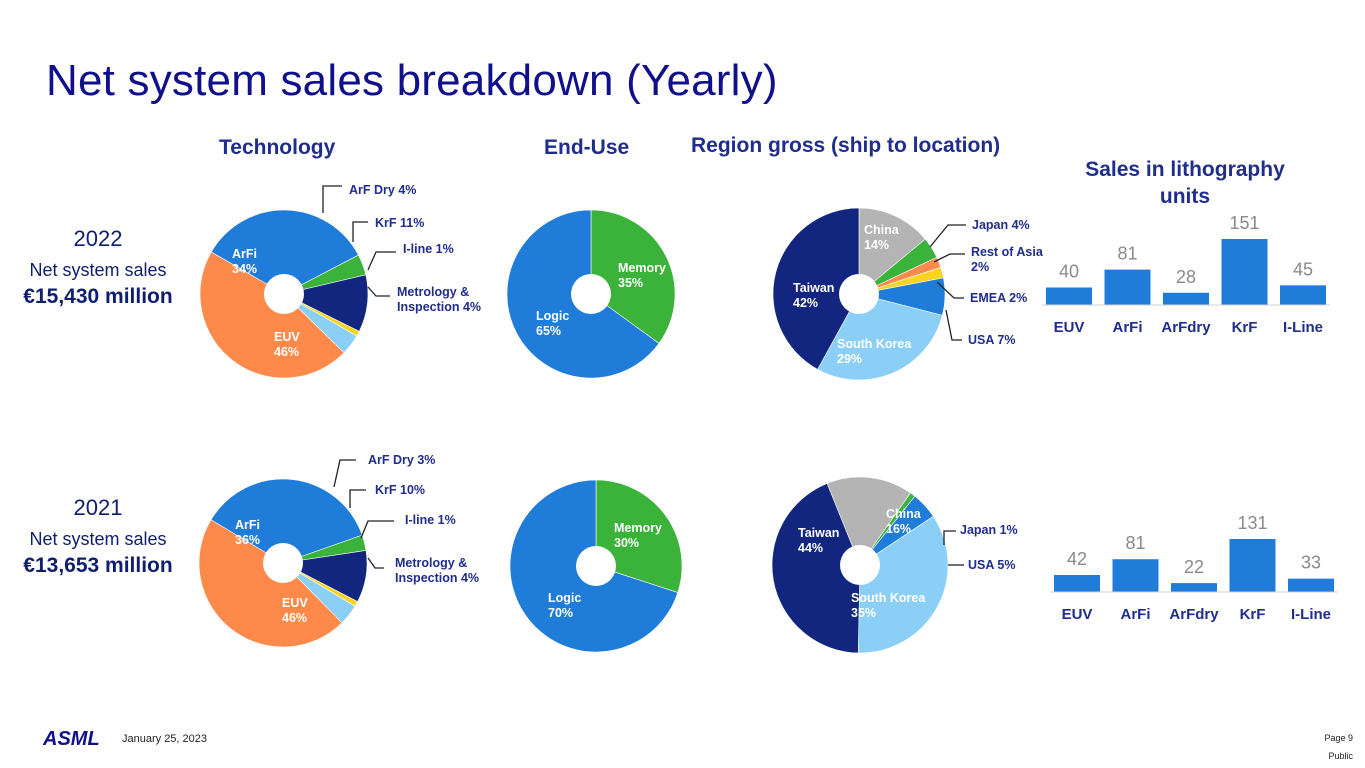 The image size is (1365, 768). I want to click on year-summary-2021: 2021 Net system sales €13,653 million, so click(98, 536).